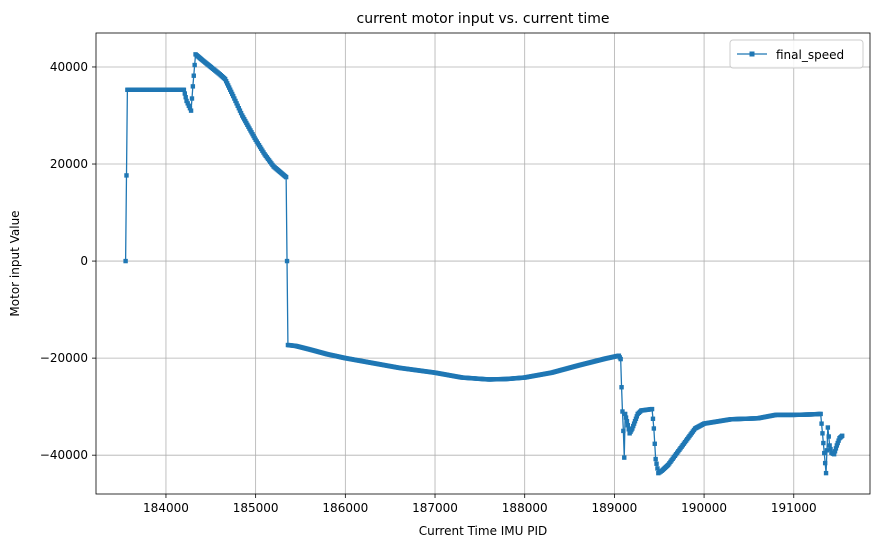 Image resolution: width=879 pixels, height=551 pixels. I want to click on y-tick-label: −40000, so click(64, 455).